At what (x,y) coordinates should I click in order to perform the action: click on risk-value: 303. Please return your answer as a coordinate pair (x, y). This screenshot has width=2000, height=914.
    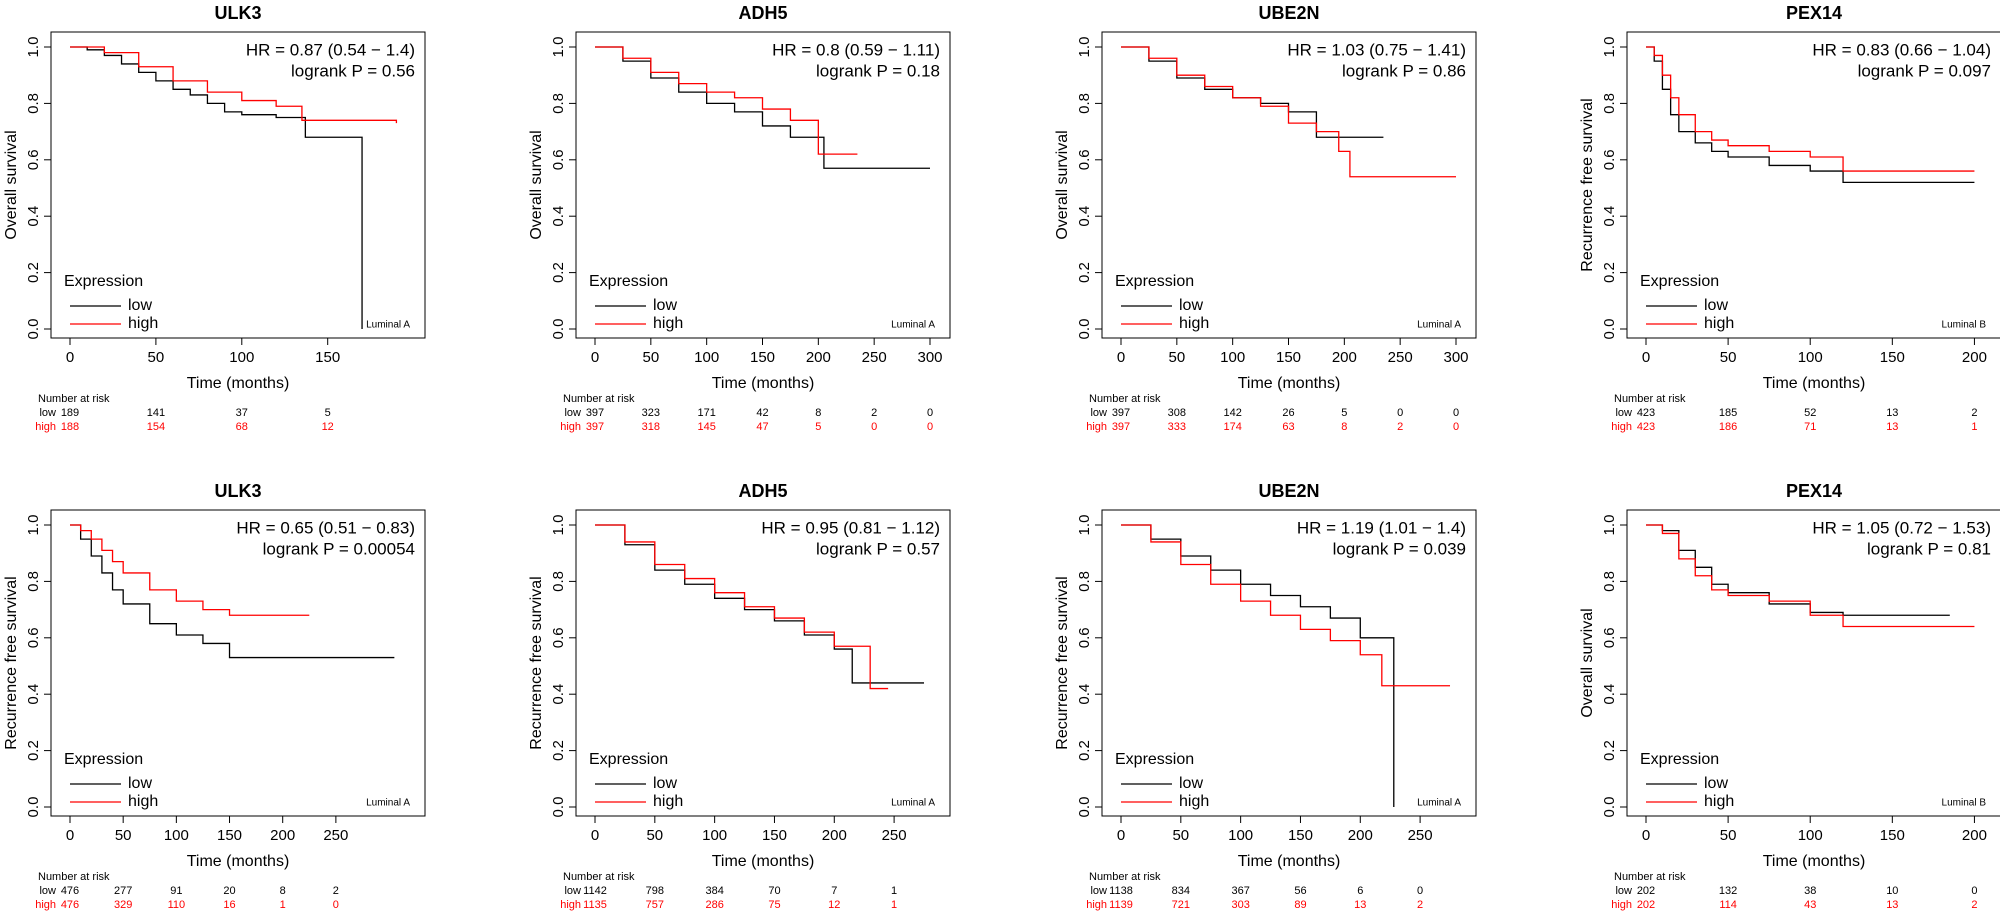
    Looking at the image, I should click on (1240, 905).